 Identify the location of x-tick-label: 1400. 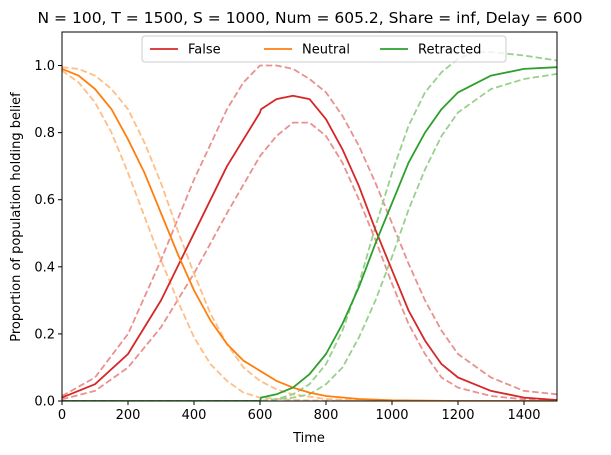
(523, 415).